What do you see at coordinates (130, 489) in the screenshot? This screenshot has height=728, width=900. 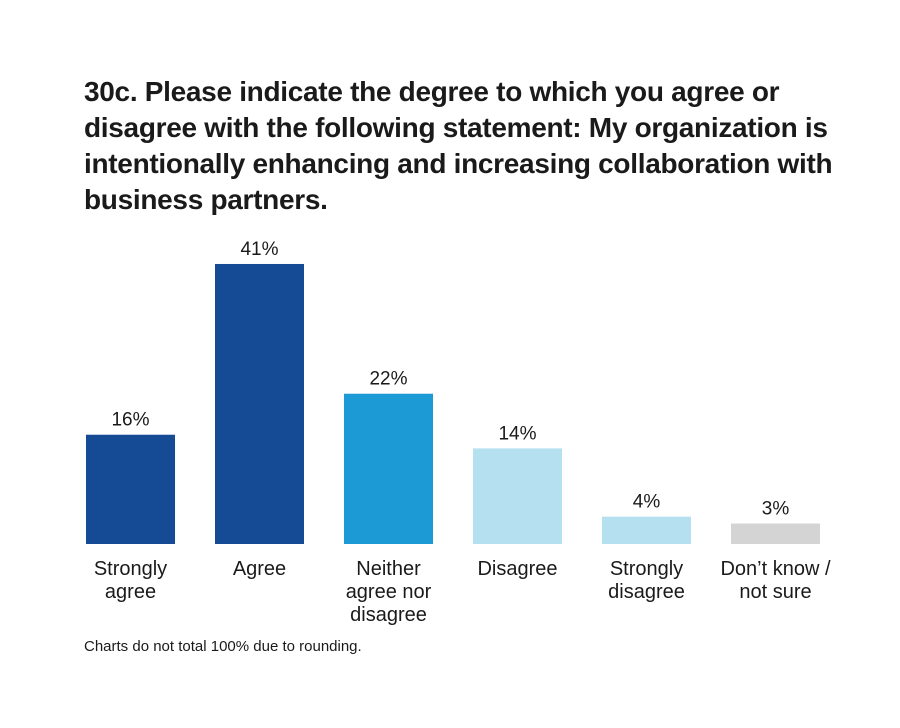 I see `bar-strongly-agree` at bounding box center [130, 489].